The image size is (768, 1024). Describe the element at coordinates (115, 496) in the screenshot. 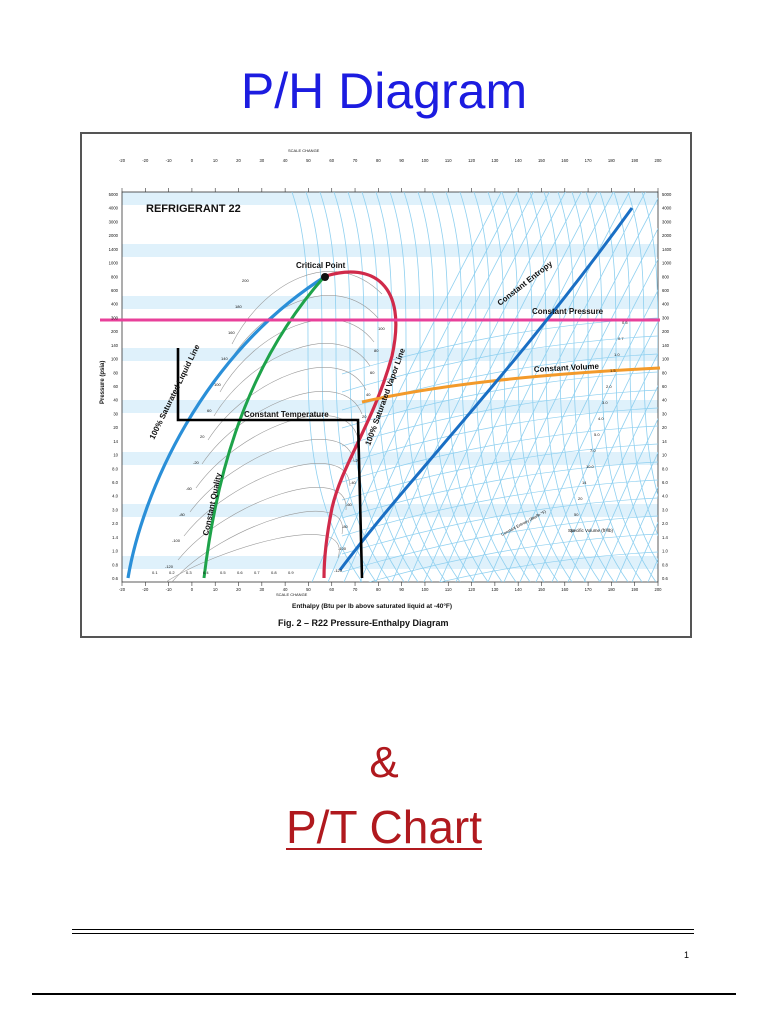

I see `pressure-tick-label-left: 4.0` at that location.